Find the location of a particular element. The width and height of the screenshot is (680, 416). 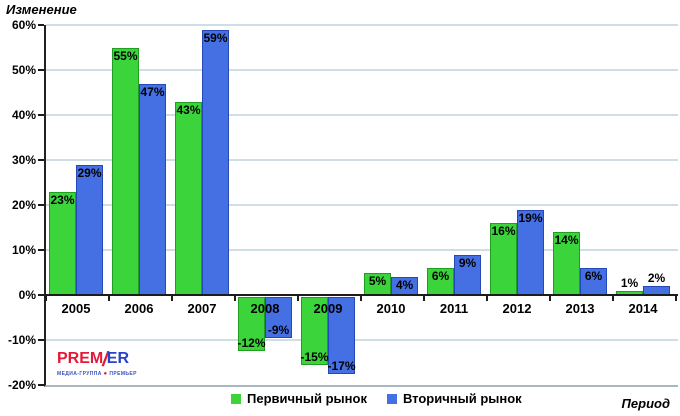

y-axis-label--20: -20% is located at coordinates (21, 385).